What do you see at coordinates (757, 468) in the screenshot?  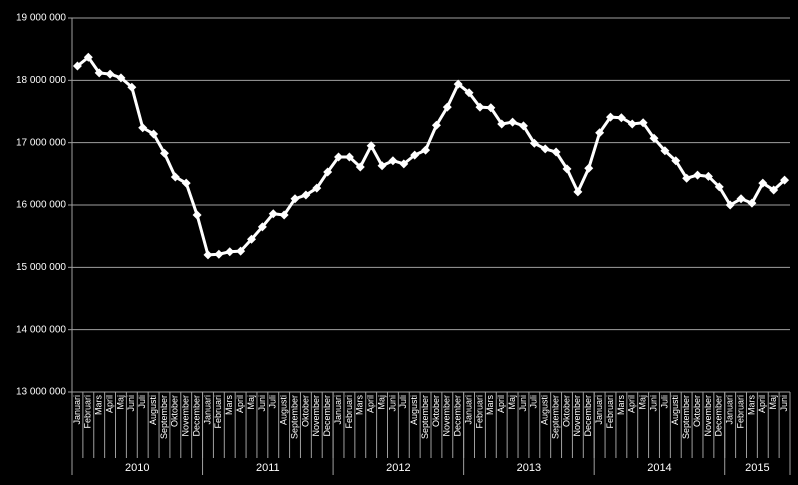 I see `year-label: 2015` at bounding box center [757, 468].